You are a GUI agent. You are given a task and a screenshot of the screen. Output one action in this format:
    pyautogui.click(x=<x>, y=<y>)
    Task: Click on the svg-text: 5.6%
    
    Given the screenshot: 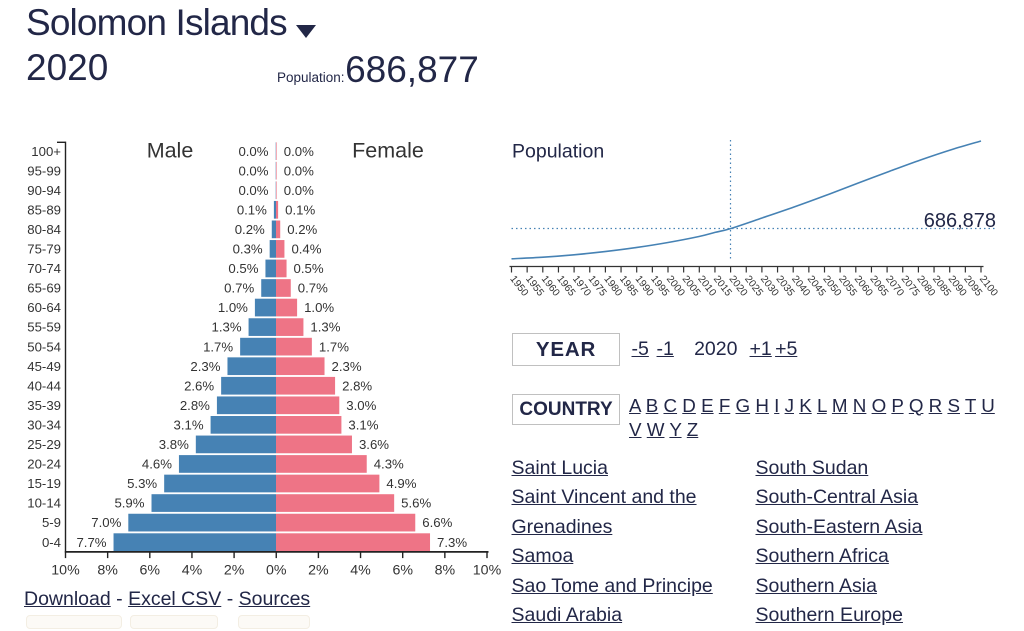 What is the action you would take?
    pyautogui.click(x=416, y=503)
    